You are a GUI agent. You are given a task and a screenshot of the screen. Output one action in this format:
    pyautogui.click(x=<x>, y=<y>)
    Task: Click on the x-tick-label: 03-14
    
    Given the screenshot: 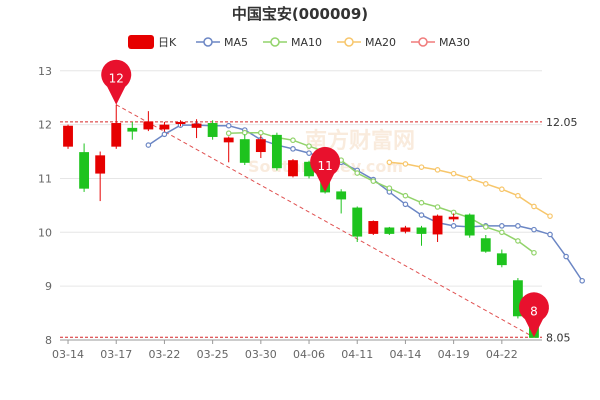 What is the action you would take?
    pyautogui.click(x=68, y=354)
    